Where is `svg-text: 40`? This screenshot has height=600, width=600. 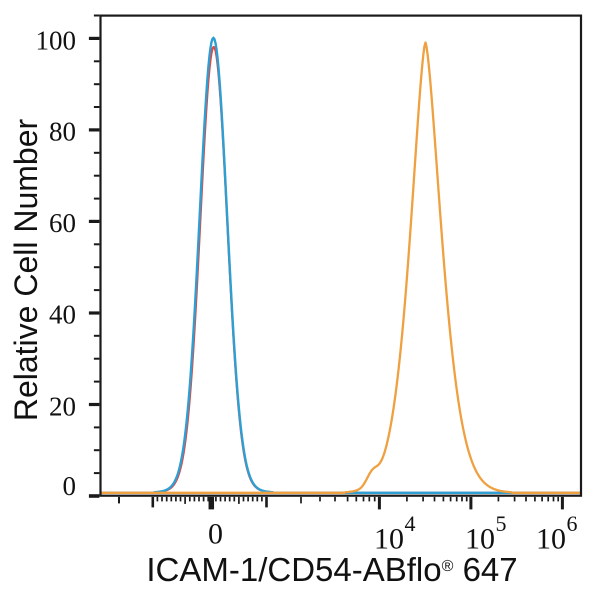 svg-text: 40 is located at coordinates (62, 315).